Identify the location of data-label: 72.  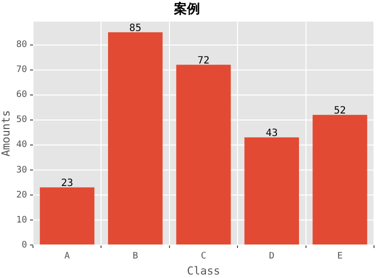
(203, 60).